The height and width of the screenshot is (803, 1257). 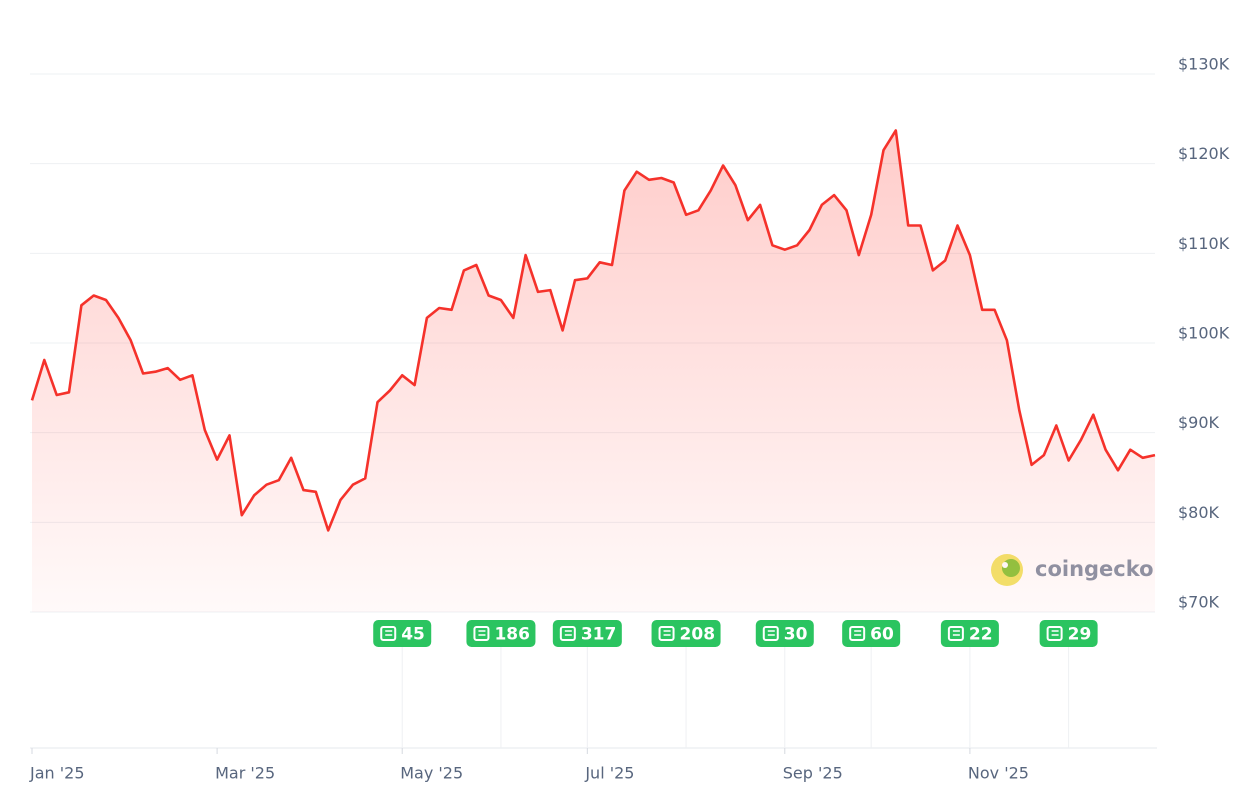 I want to click on x-tick-label: Nov '25, so click(x=998, y=773).